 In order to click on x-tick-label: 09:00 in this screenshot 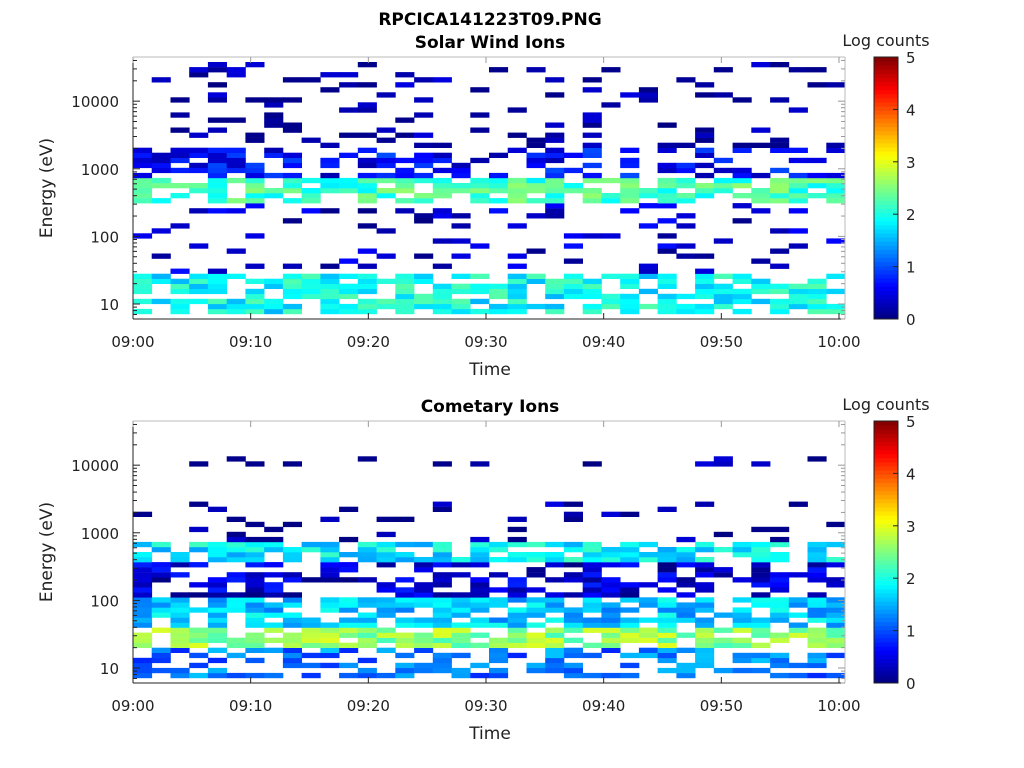, I will do `click(132, 706)`.